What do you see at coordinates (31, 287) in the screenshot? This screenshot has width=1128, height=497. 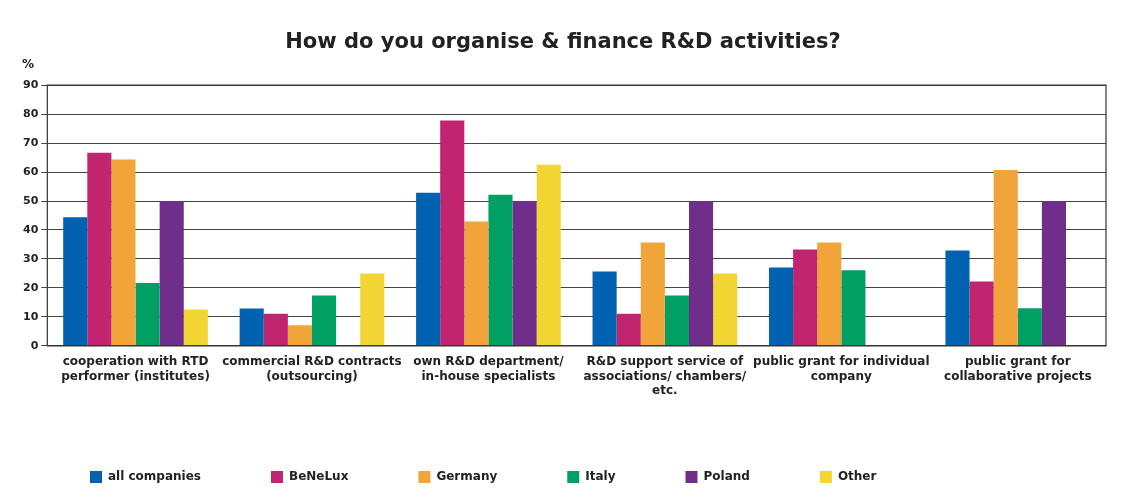 I see `y-tick-label: 20` at bounding box center [31, 287].